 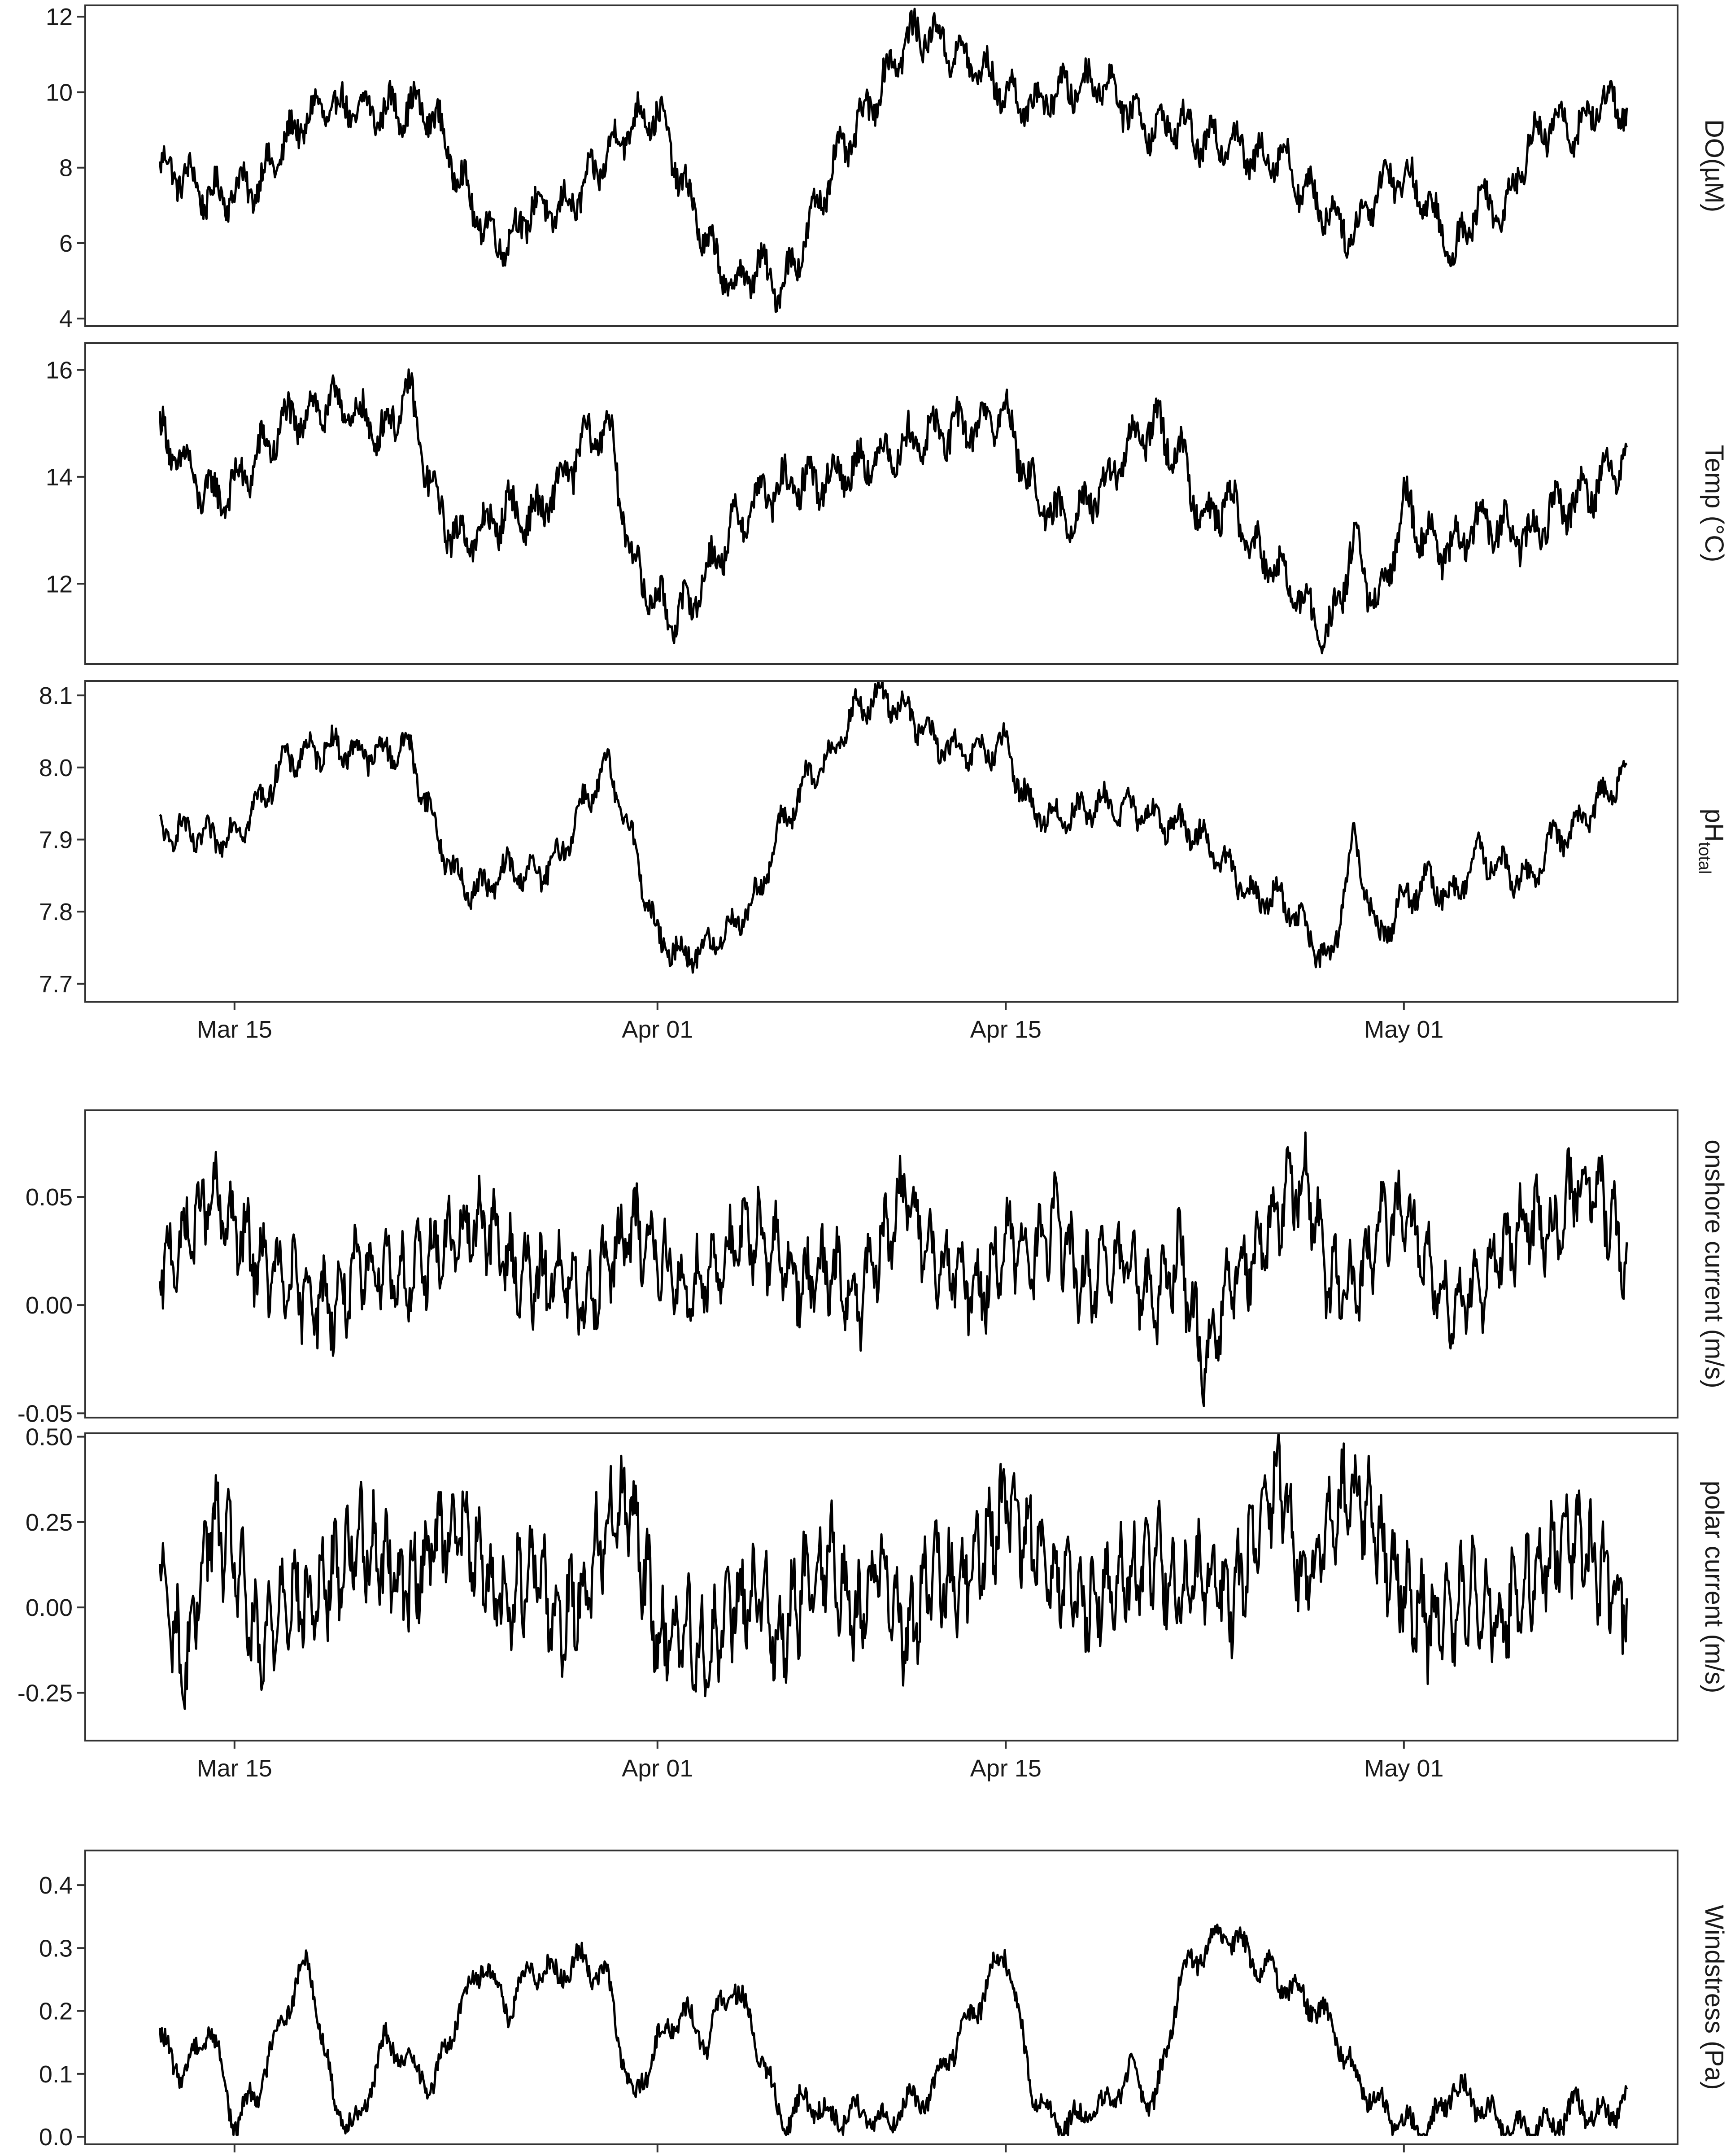 What do you see at coordinates (45, 1693) in the screenshot?
I see `y-tick-label: -0.25` at bounding box center [45, 1693].